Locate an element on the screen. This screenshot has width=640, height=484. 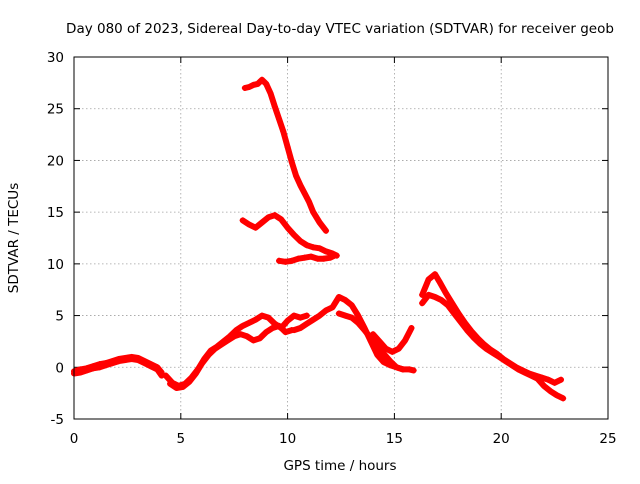
y-tick-label: 30 is located at coordinates (55, 58).